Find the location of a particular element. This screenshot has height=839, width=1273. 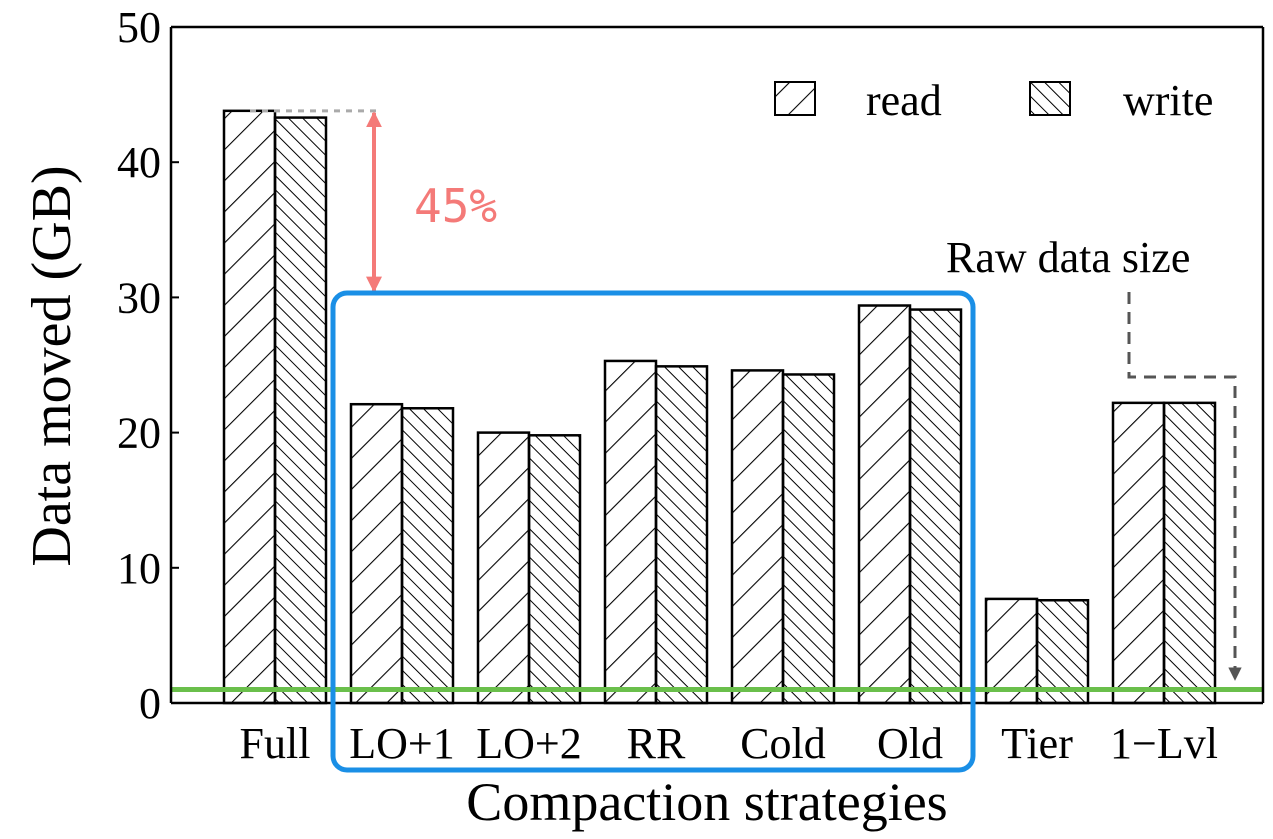

reference-leader-arrow is located at coordinates (1184, 486).